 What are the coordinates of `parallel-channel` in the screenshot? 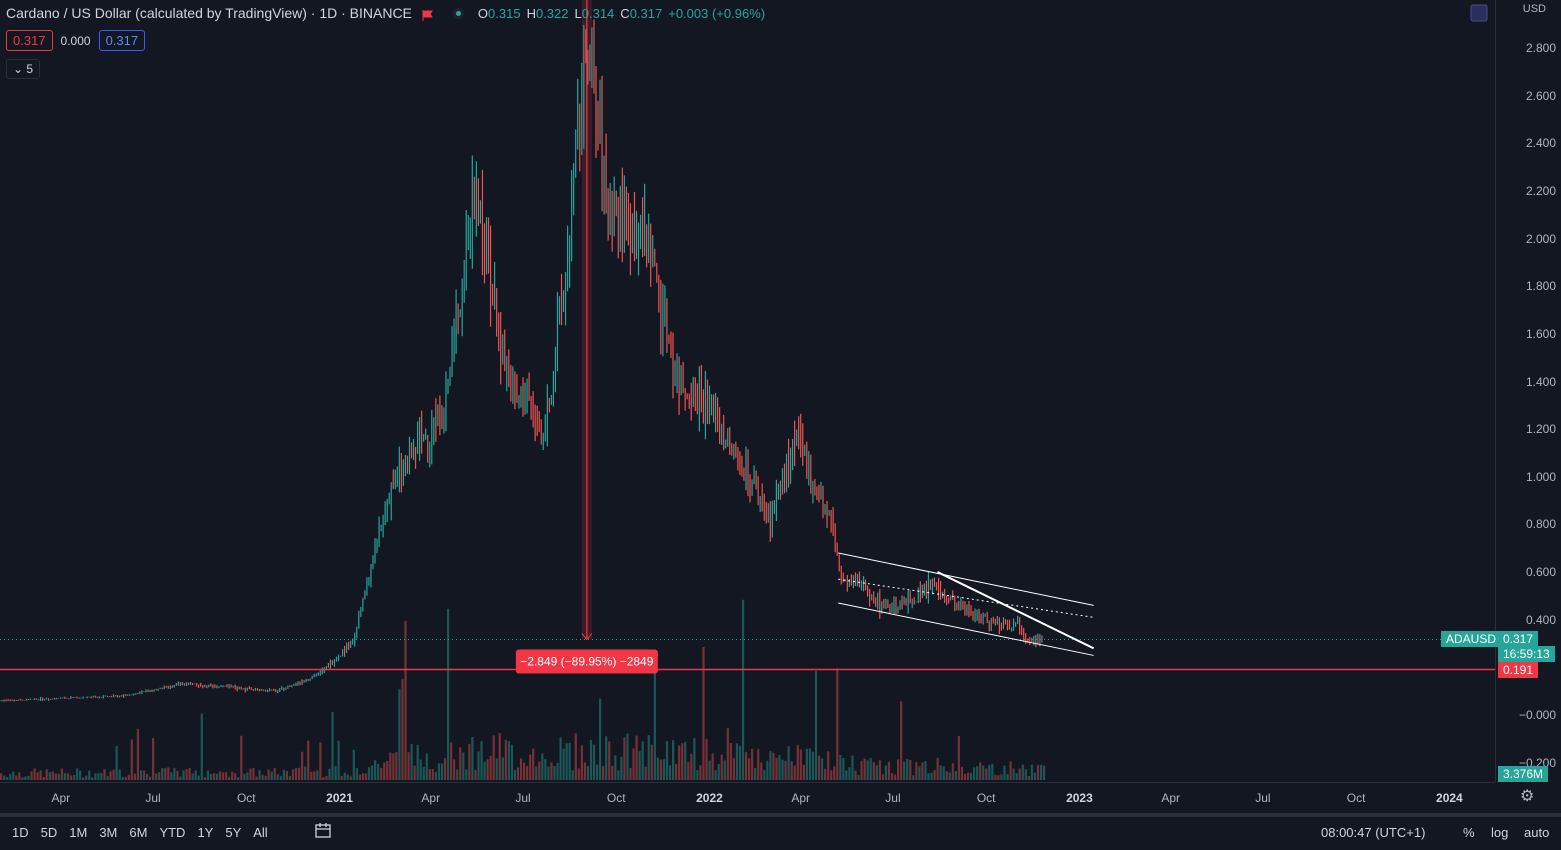 It's located at (966, 604).